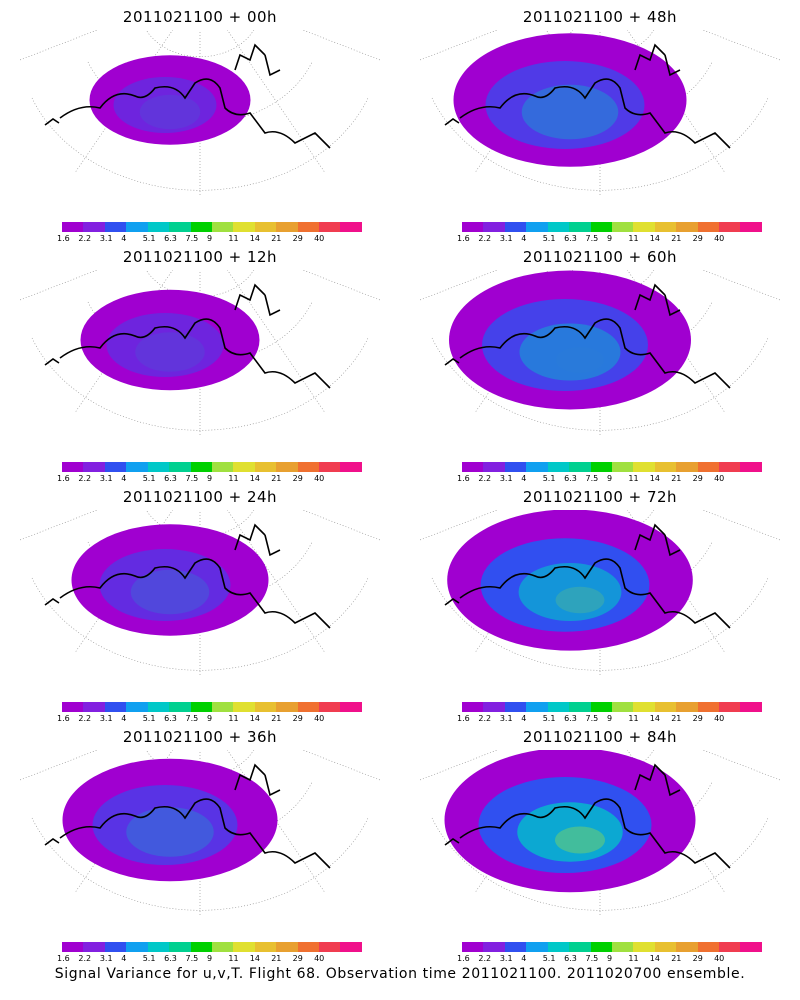  What do you see at coordinates (600, 737) in the screenshot?
I see `panel-title: 2011021100 + 84h` at bounding box center [600, 737].